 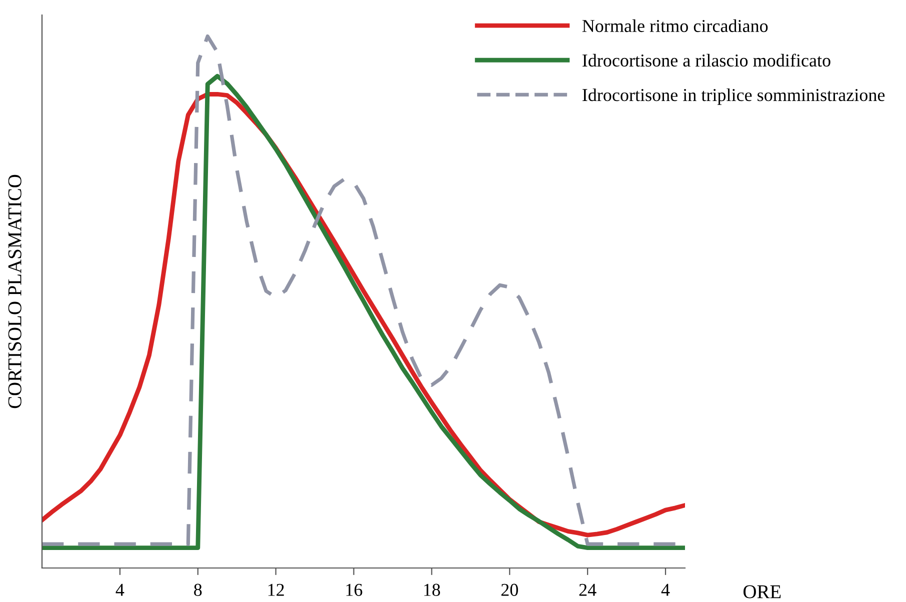 What do you see at coordinates (706, 60) in the screenshot?
I see `legend-label: Idrocortisone a rilascio modificato` at bounding box center [706, 60].